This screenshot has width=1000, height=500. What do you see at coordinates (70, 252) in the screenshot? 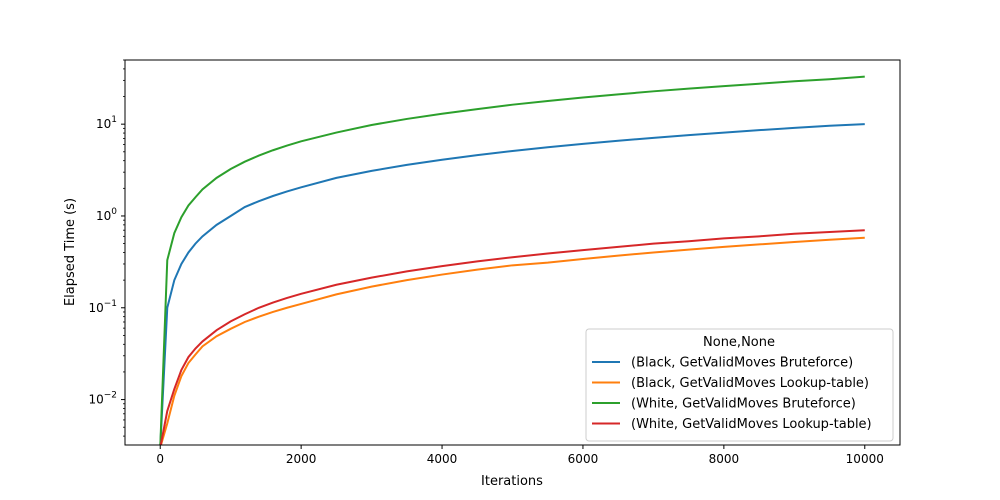
I see `y-axis-label: Elapsed Time (s)` at bounding box center [70, 252].